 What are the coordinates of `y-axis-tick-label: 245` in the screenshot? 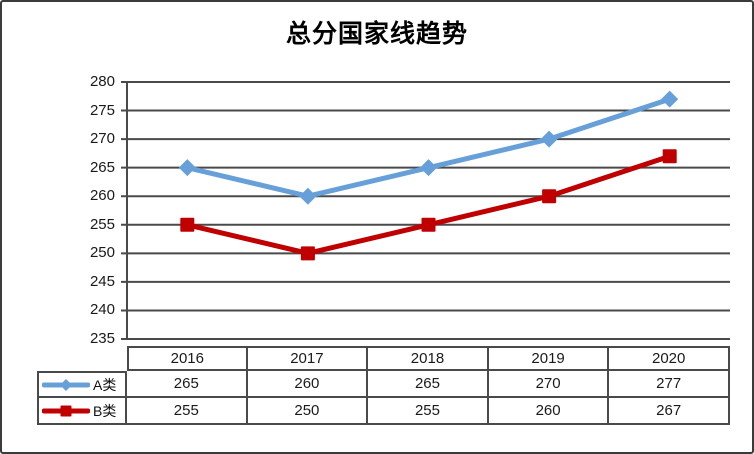 It's located at (102, 281).